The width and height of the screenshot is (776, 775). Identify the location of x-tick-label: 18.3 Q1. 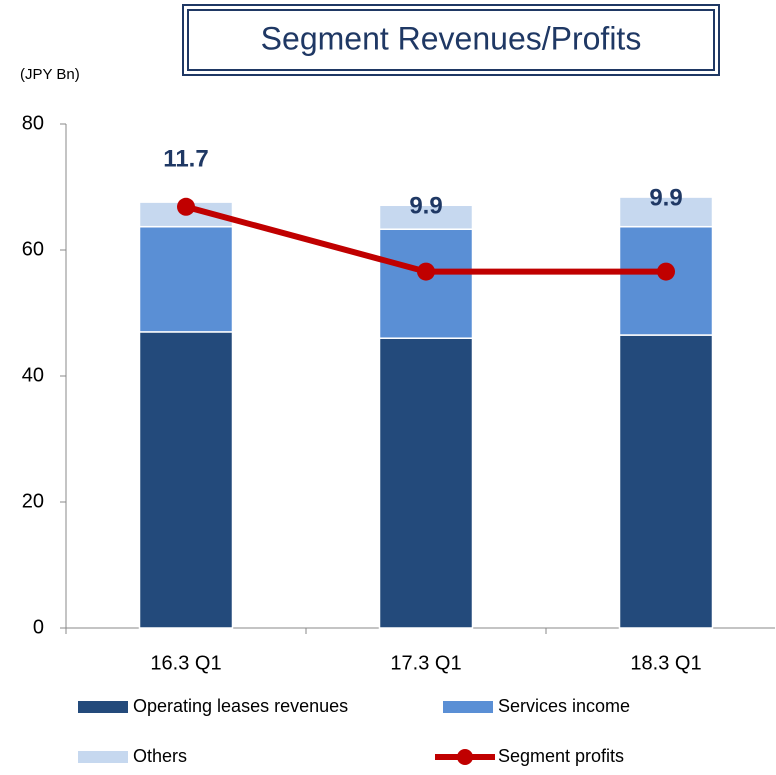
(665, 663).